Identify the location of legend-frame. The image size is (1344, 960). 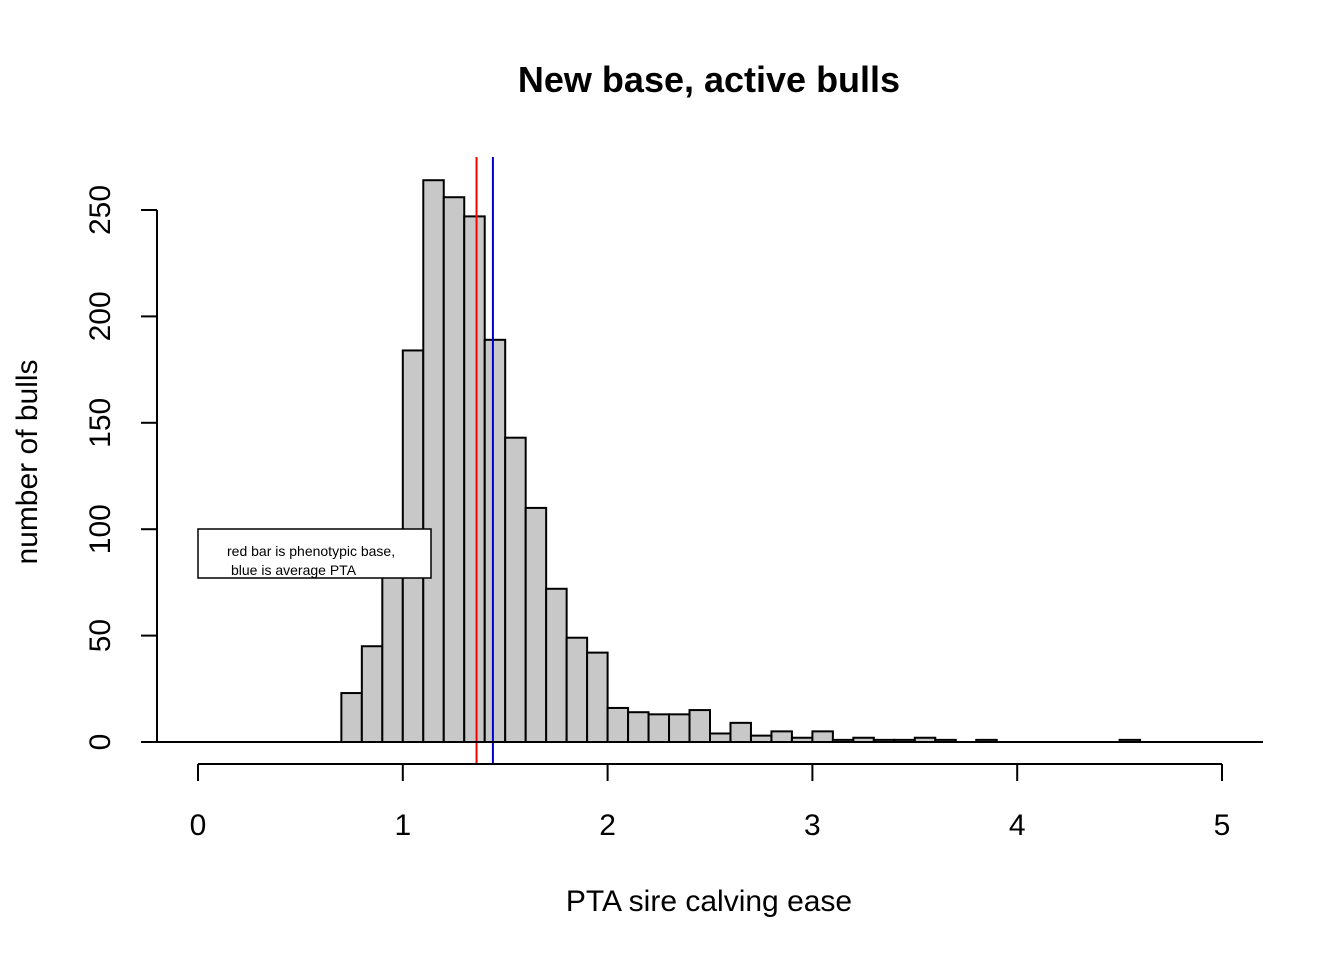
(314, 553).